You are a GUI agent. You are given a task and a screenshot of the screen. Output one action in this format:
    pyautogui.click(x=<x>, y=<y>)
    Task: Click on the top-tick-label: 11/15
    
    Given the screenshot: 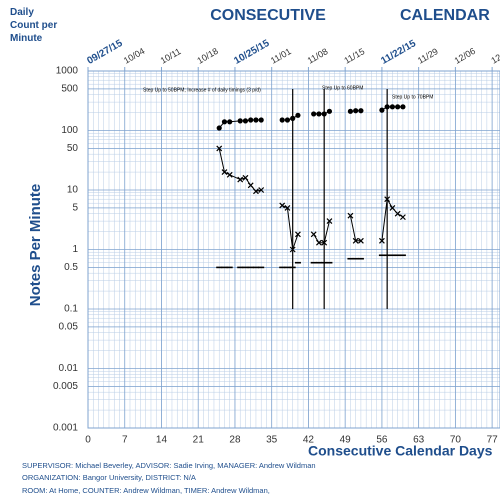 What is the action you would take?
    pyautogui.click(x=354, y=56)
    